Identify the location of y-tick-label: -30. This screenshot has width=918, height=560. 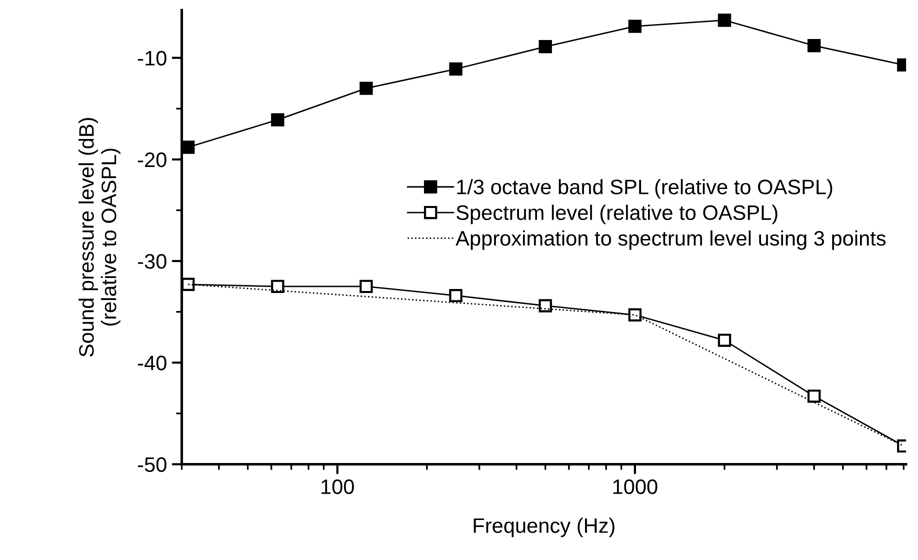
(152, 261).